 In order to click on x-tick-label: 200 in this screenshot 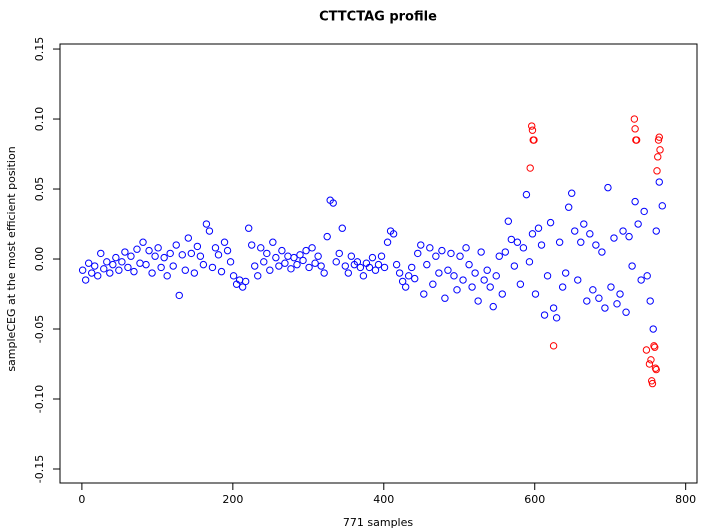, I will do `click(232, 499)`.